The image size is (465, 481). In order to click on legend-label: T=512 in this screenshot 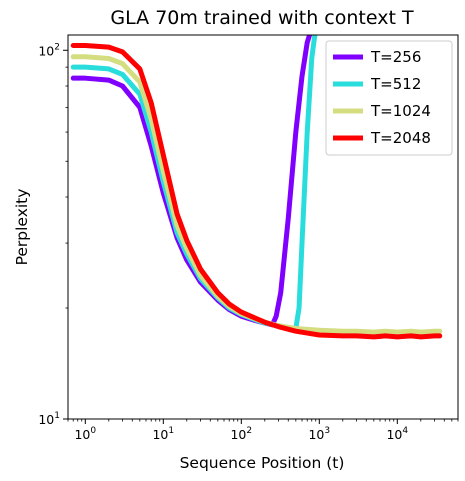, I will do `click(395, 84)`.